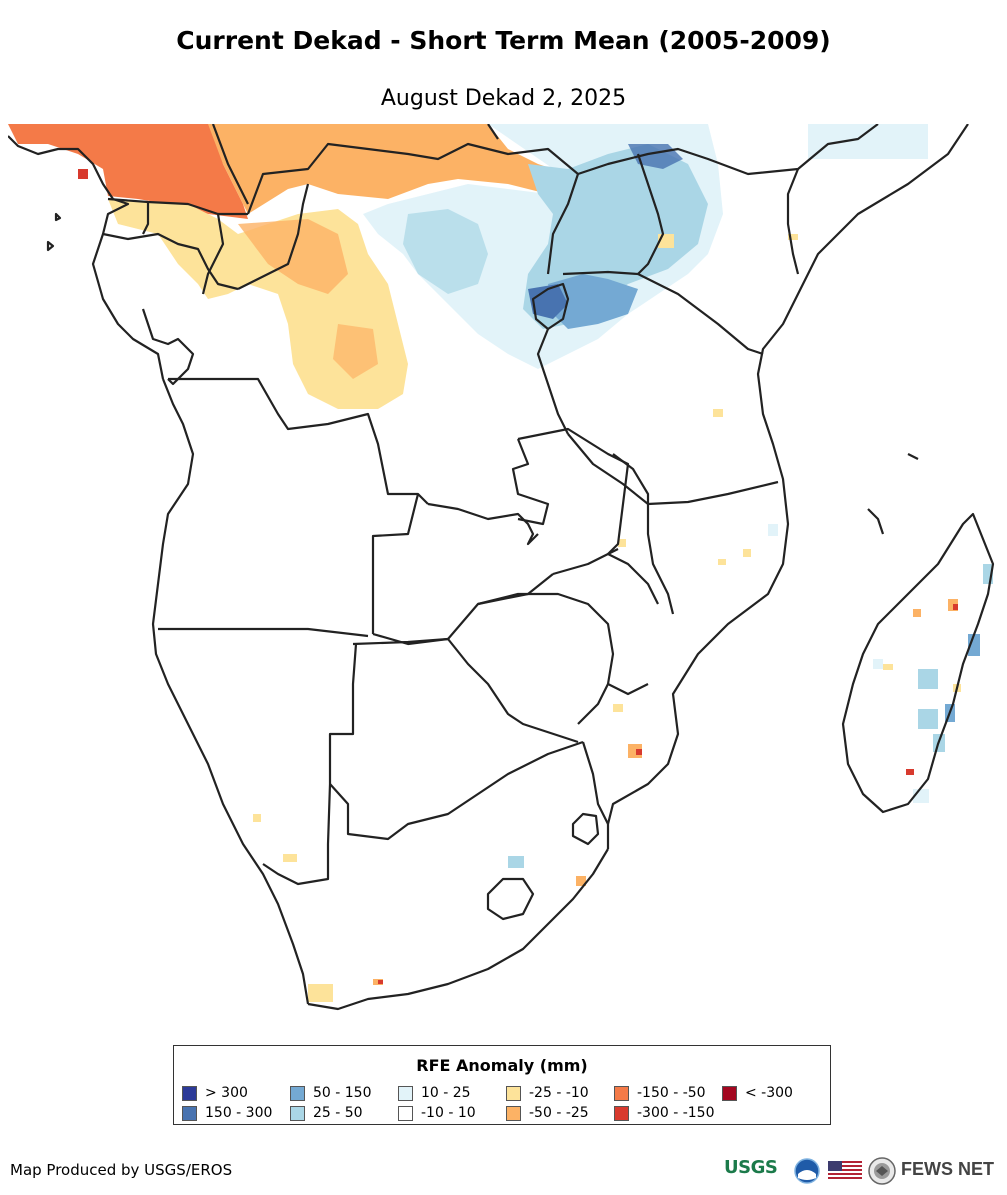 The height and width of the screenshot is (1195, 1007). What do you see at coordinates (769, 1093) in the screenshot?
I see `legend-label: < -300` at bounding box center [769, 1093].